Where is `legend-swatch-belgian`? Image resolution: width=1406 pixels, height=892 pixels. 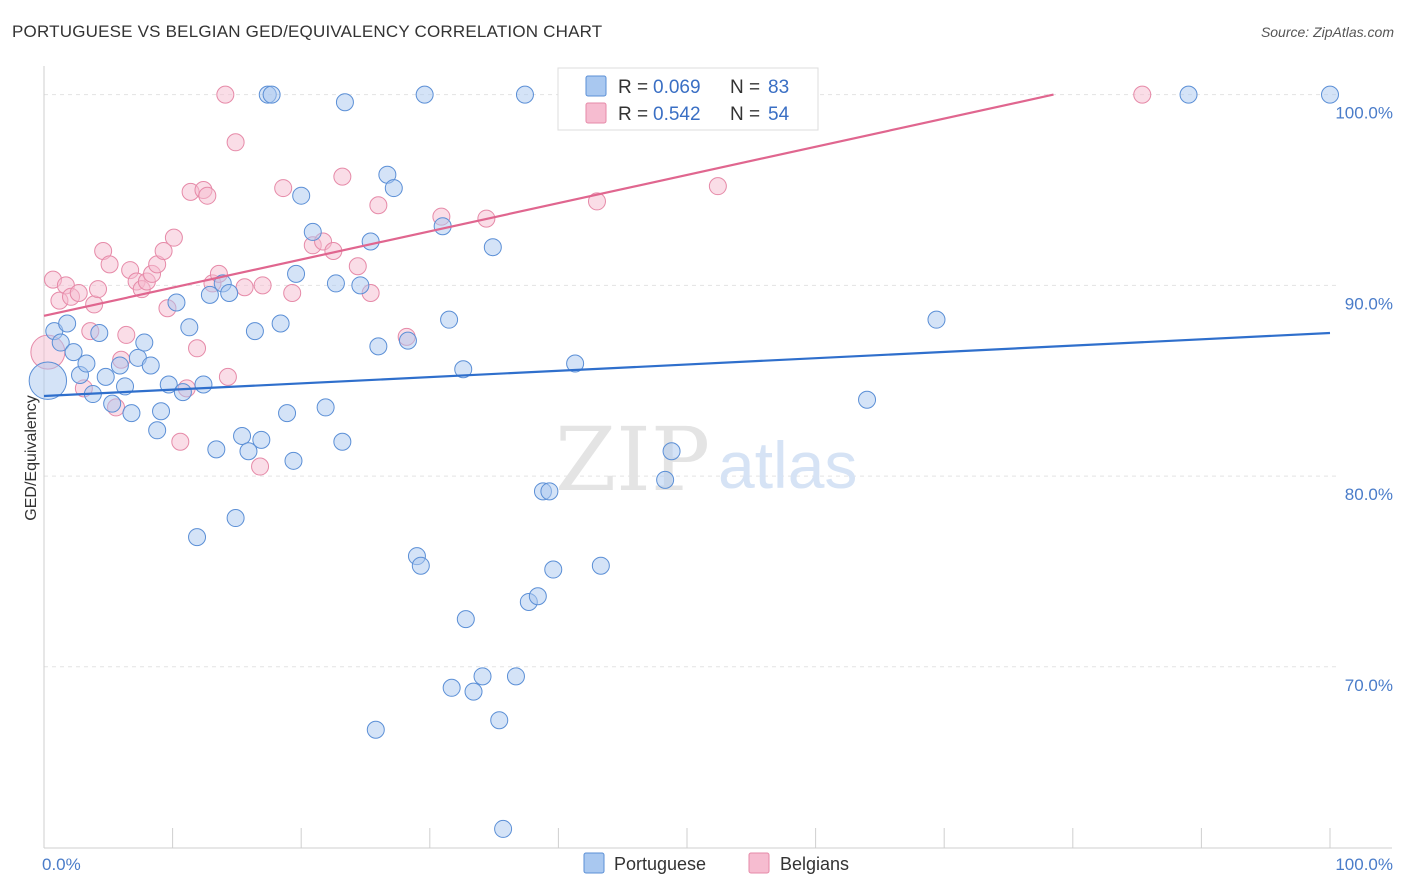 legend-swatch-belgian is located at coordinates (596, 113).